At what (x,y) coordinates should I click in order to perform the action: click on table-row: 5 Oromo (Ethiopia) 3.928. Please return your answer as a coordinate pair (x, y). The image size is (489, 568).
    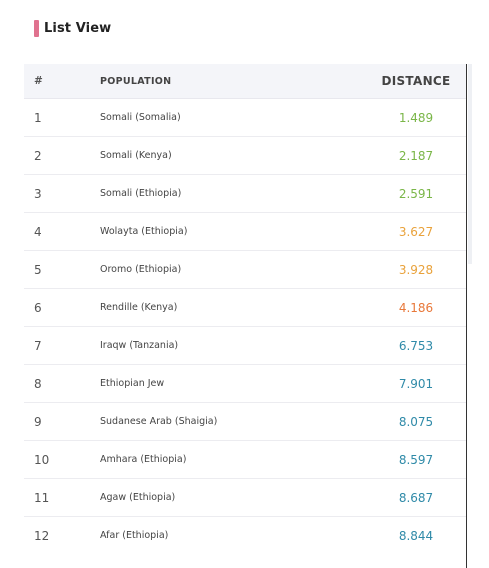
    Looking at the image, I should click on (245, 269).